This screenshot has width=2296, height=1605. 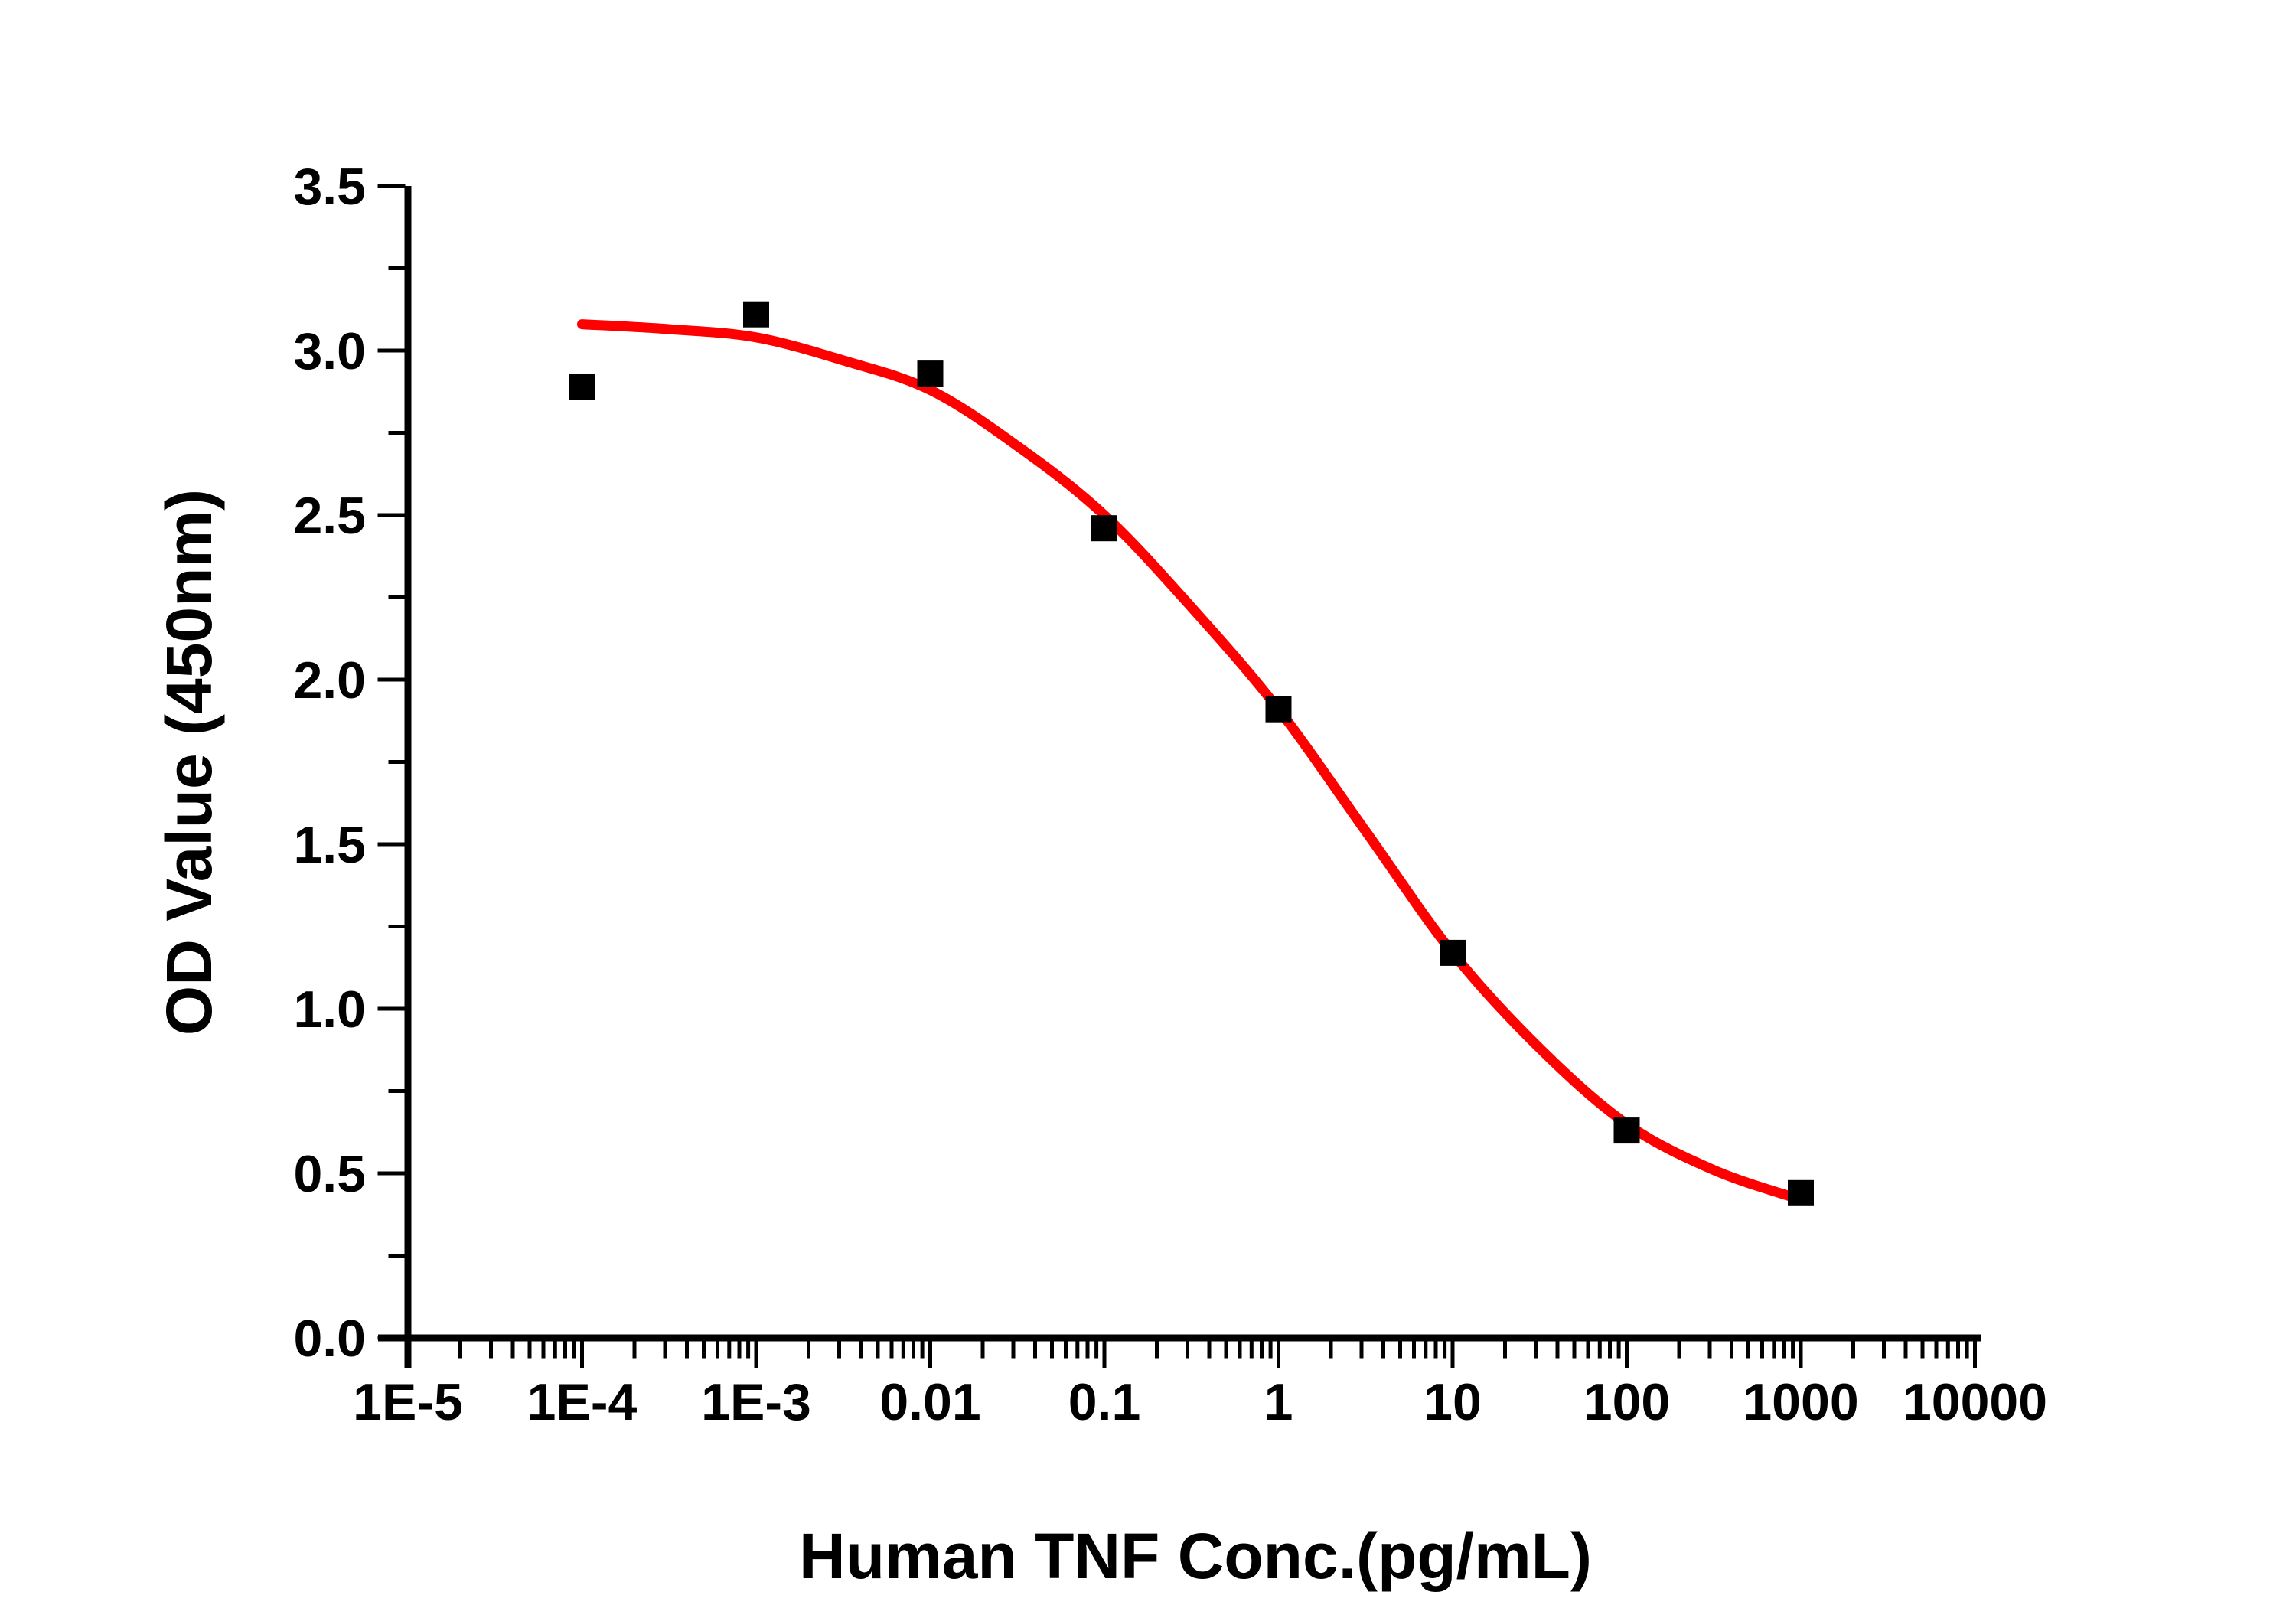 What do you see at coordinates (929, 1402) in the screenshot?
I see `x-tick-label: 0.01` at bounding box center [929, 1402].